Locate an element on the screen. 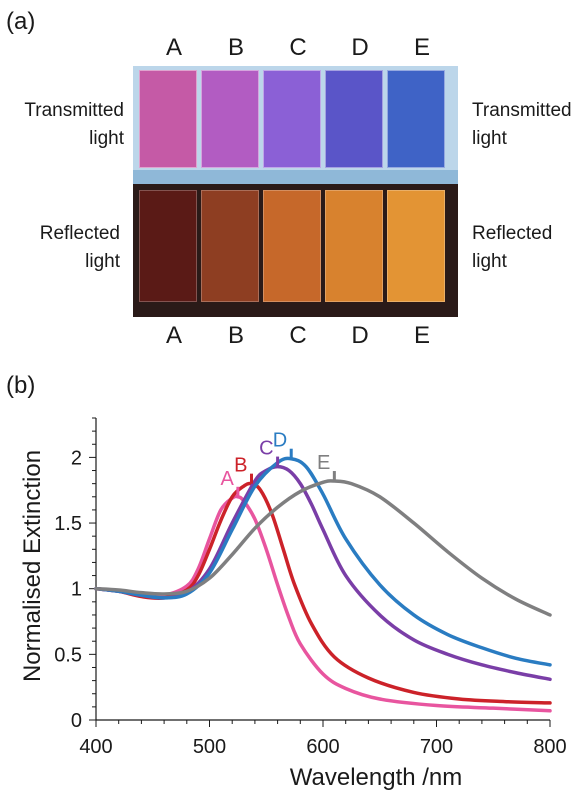 The width and height of the screenshot is (586, 791). right-transmitted-line-2: light is located at coordinates (489, 138).